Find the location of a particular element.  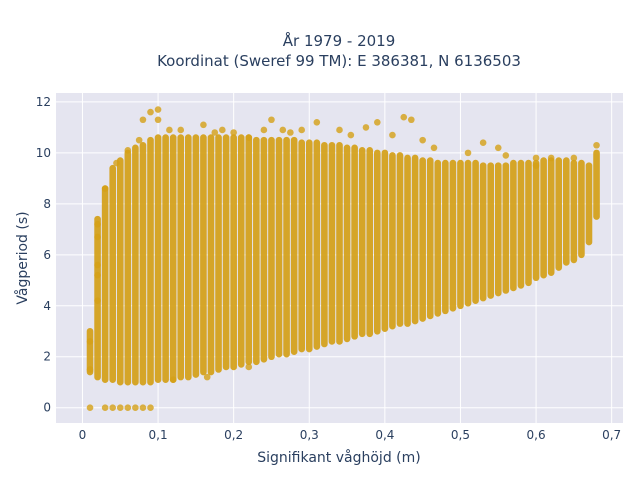

x-tick-label: 0,1 is located at coordinates (158, 435).